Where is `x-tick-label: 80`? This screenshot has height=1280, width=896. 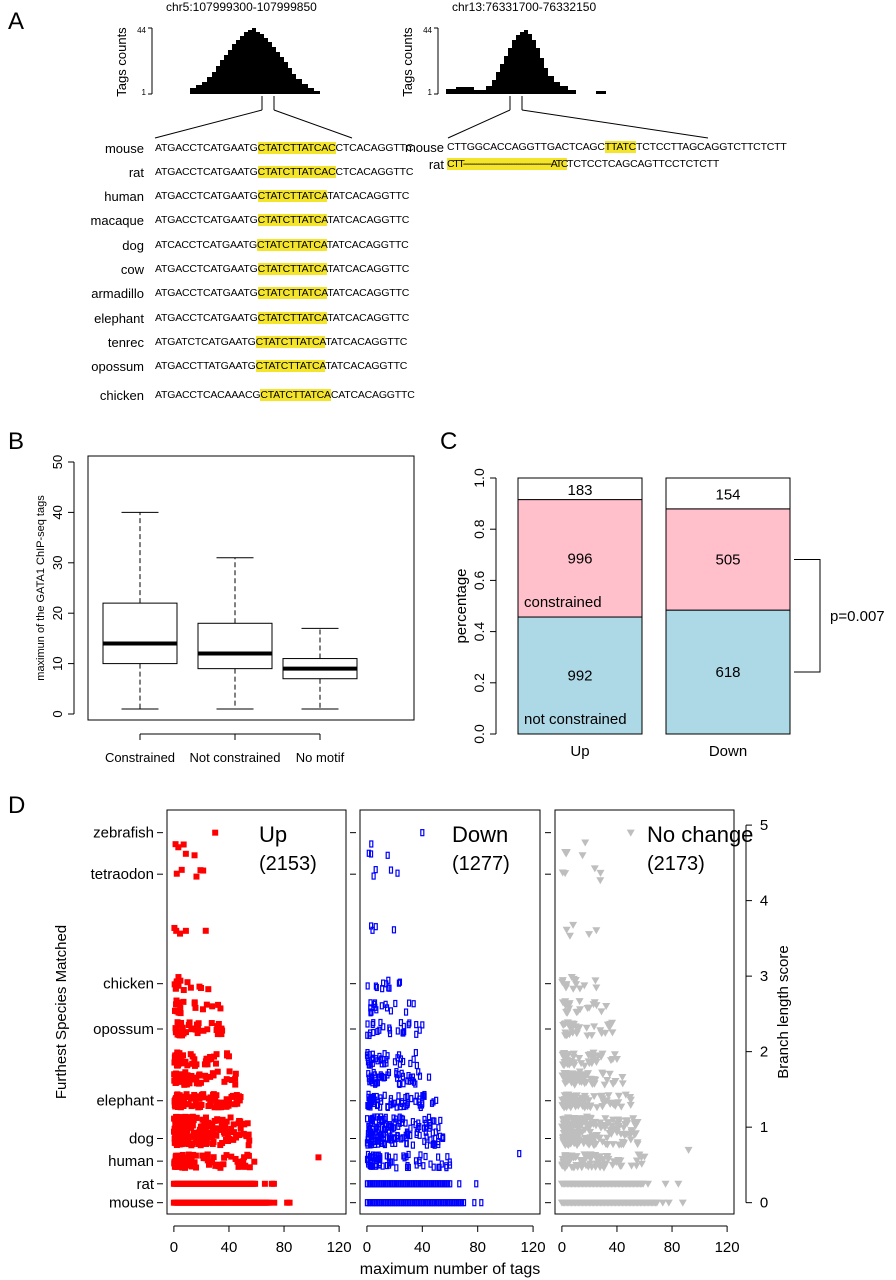 x-tick-label: 80 is located at coordinates (477, 1247).